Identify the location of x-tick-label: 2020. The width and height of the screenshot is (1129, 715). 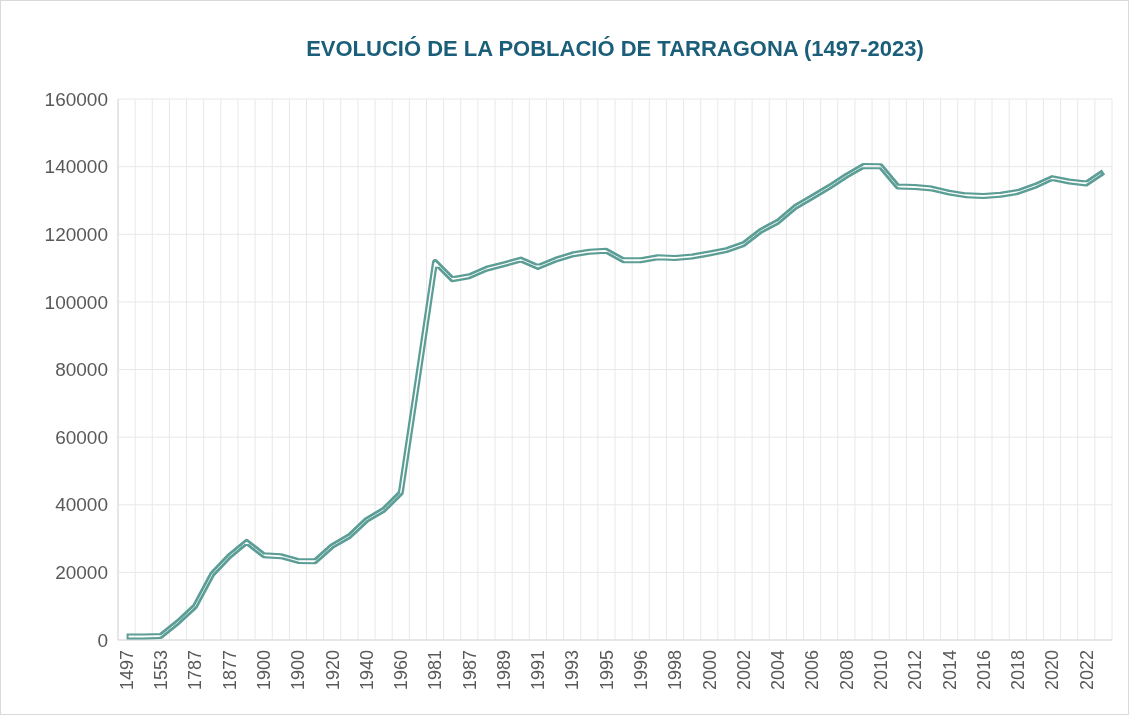
(1052, 670).